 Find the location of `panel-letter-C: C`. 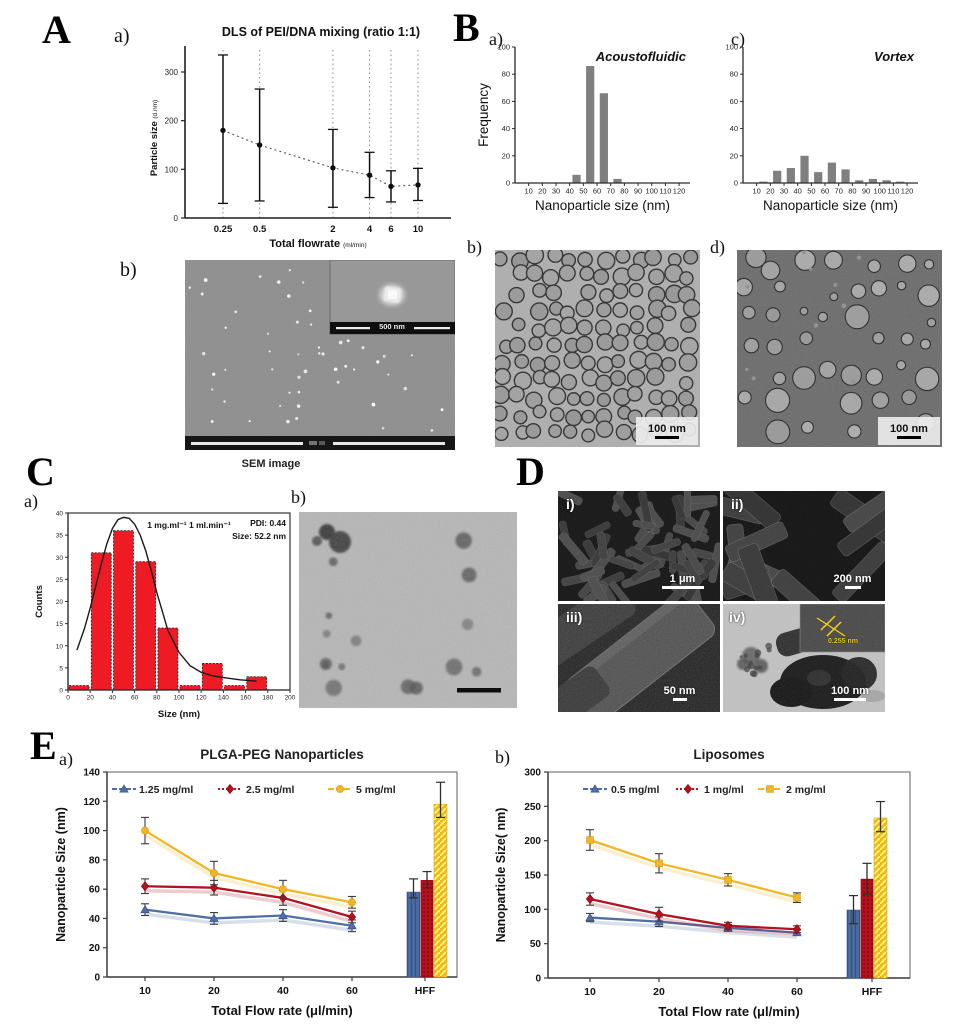

panel-letter-C: C is located at coordinates (40, 471).